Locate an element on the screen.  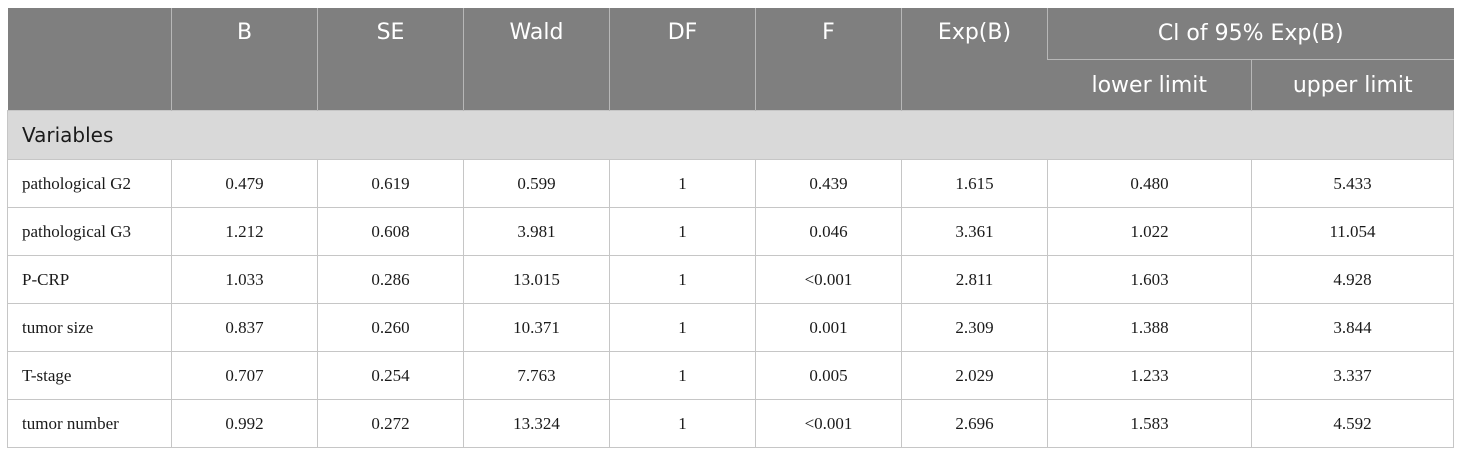
header-wald: Wald is located at coordinates (536, 59).